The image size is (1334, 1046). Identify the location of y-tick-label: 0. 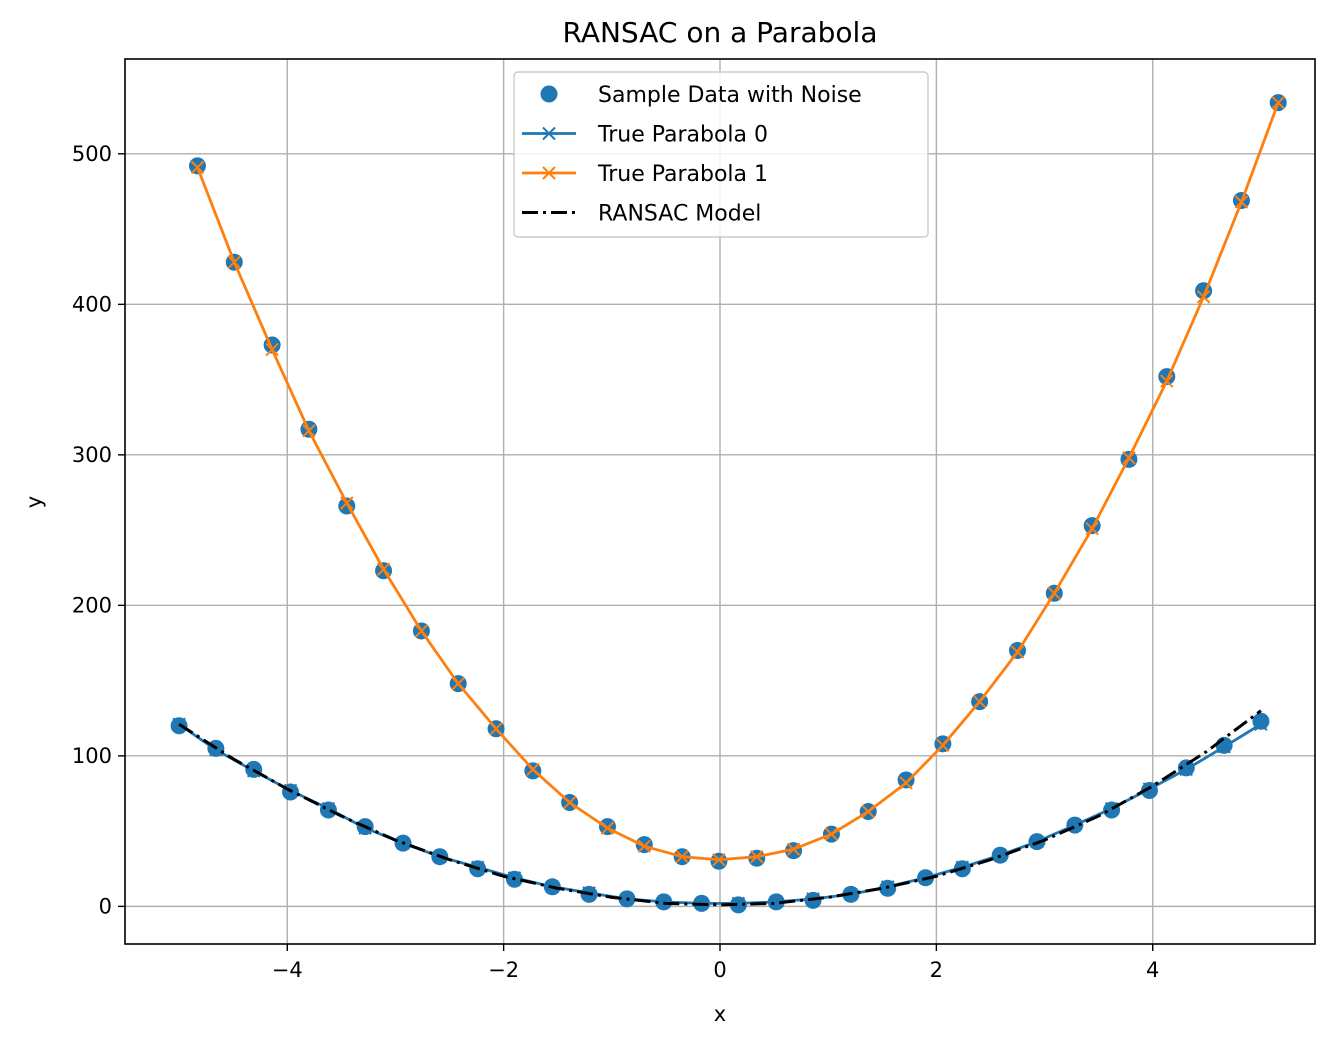
(105, 906).